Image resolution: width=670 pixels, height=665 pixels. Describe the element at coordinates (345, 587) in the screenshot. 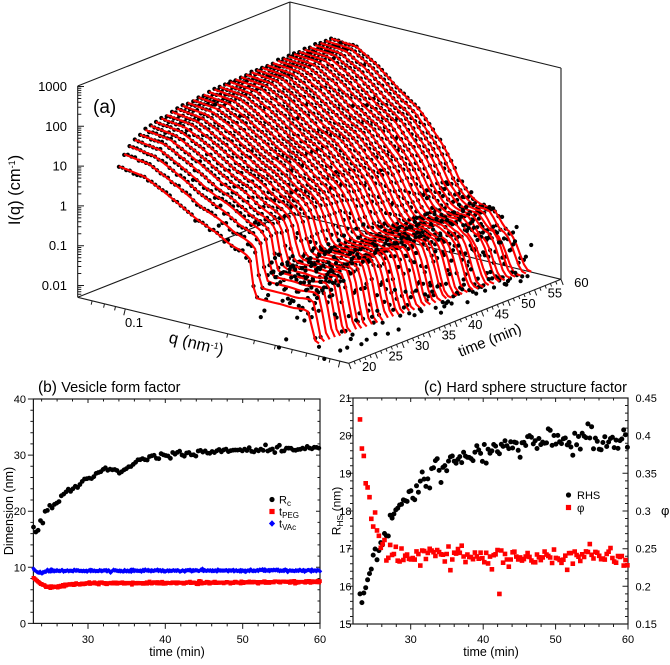

I see `svg-text: 16` at that location.